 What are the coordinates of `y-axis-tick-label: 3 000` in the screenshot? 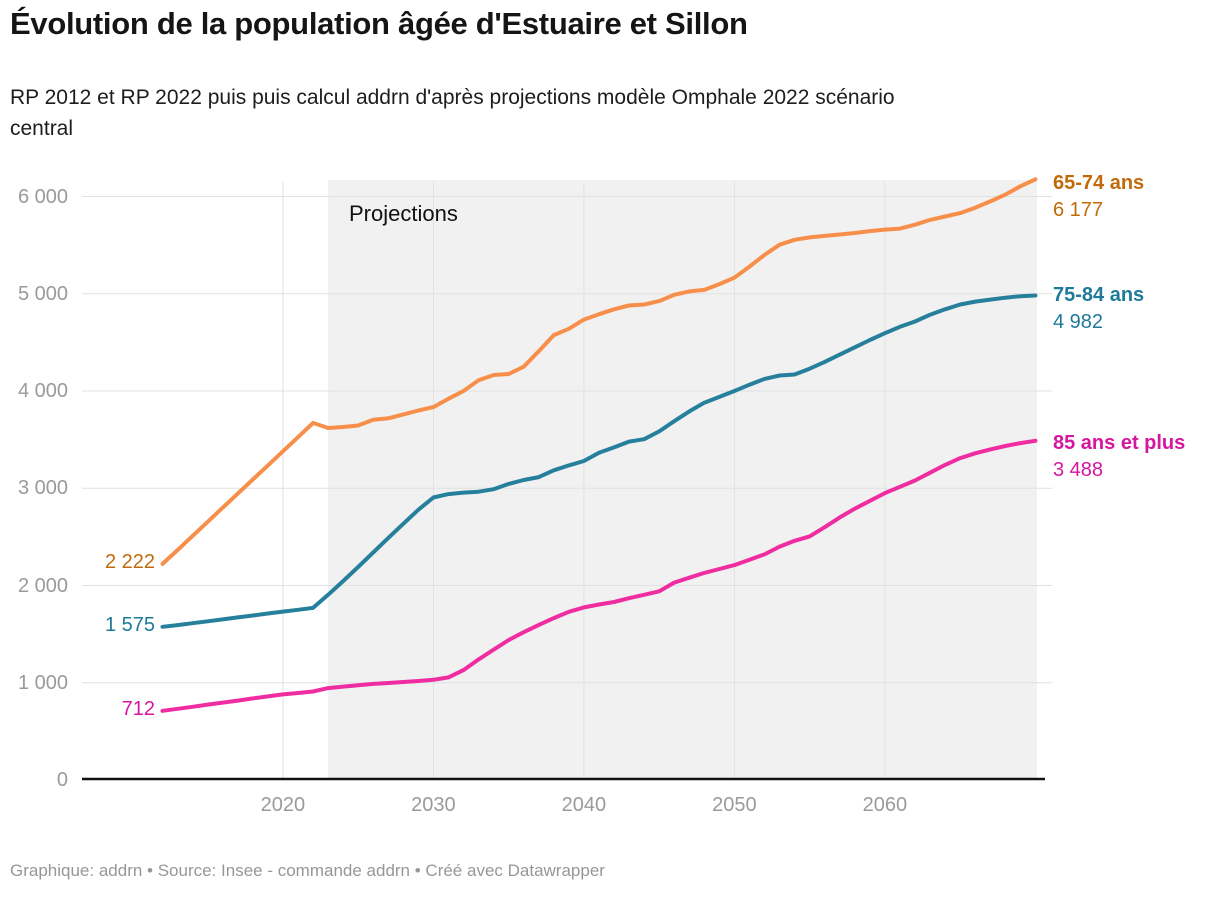 It's located at (42, 488).